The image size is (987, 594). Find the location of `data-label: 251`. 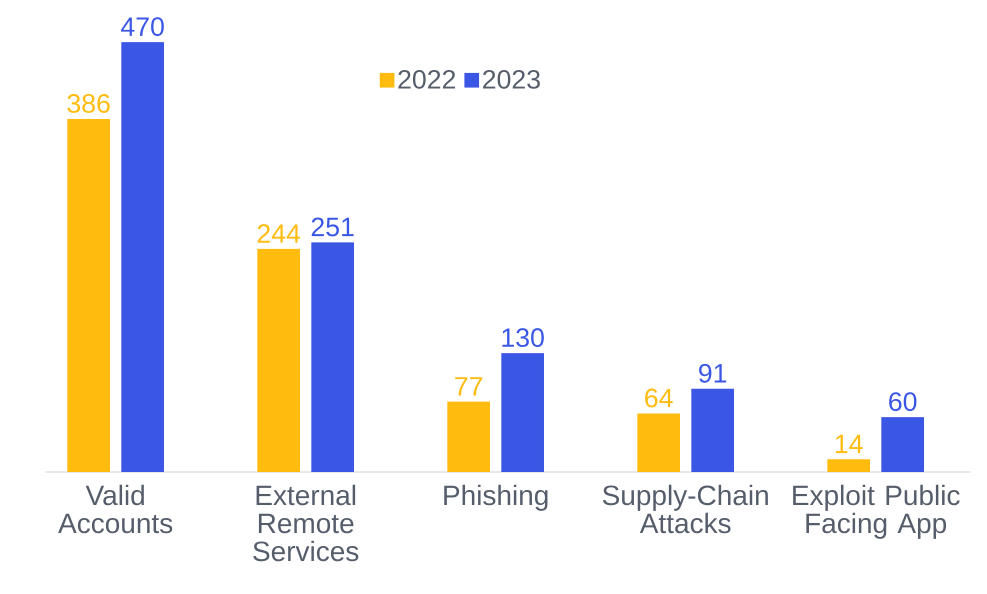

data-label: 251 is located at coordinates (333, 227).